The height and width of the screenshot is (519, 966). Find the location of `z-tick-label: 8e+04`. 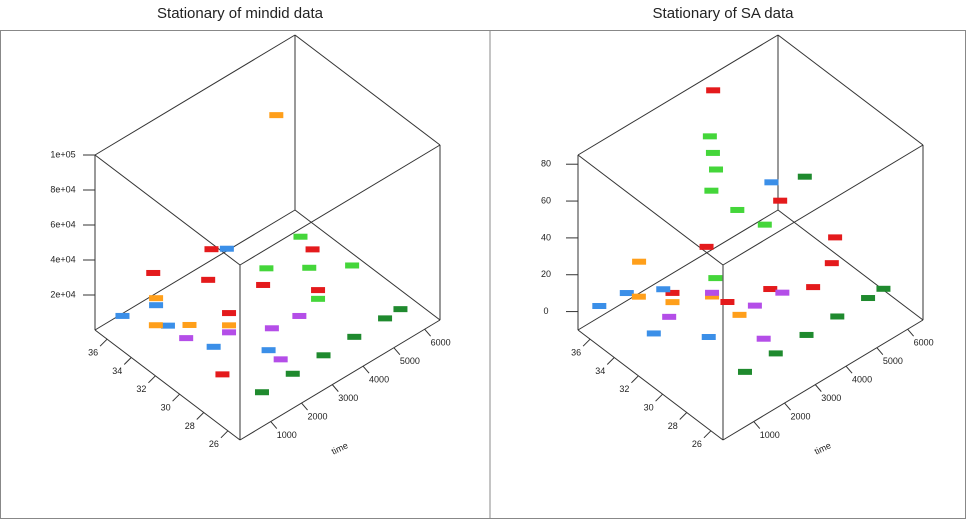

z-tick-label: 8e+04 is located at coordinates (62, 189).